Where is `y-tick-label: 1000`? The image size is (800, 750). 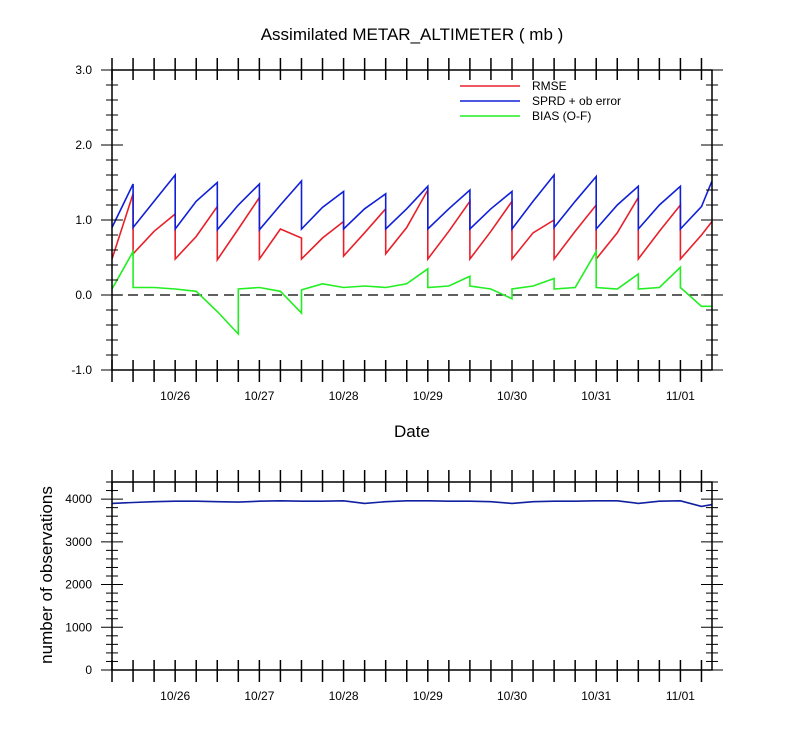 y-tick-label: 1000 is located at coordinates (78, 627).